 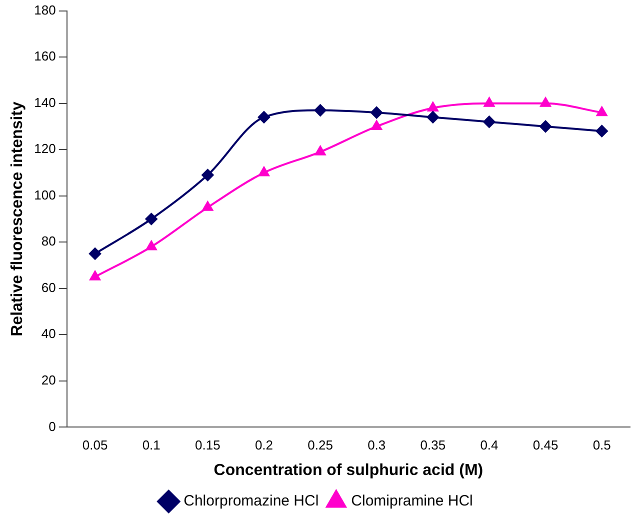 I want to click on y-tick-label: 160, so click(x=45, y=56).